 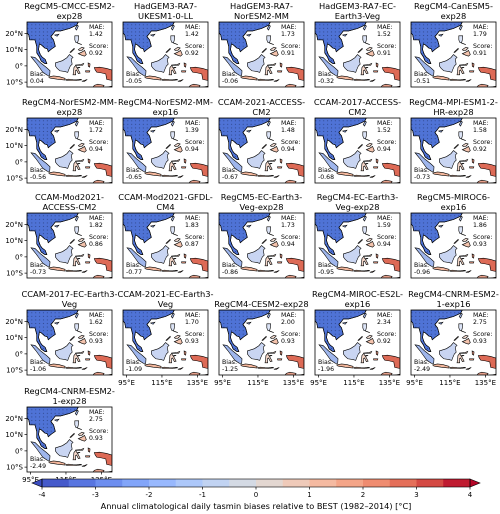 I want to click on panel-title: RegCM4-NorESM2-MM-exp28, so click(x=69, y=107).